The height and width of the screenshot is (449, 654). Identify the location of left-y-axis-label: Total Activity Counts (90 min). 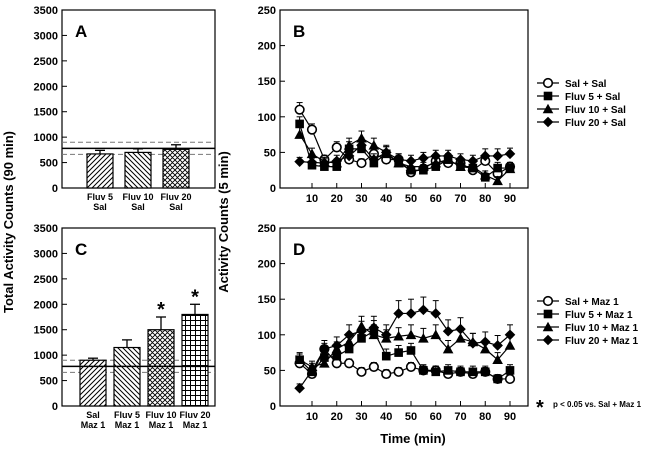
(8, 222).